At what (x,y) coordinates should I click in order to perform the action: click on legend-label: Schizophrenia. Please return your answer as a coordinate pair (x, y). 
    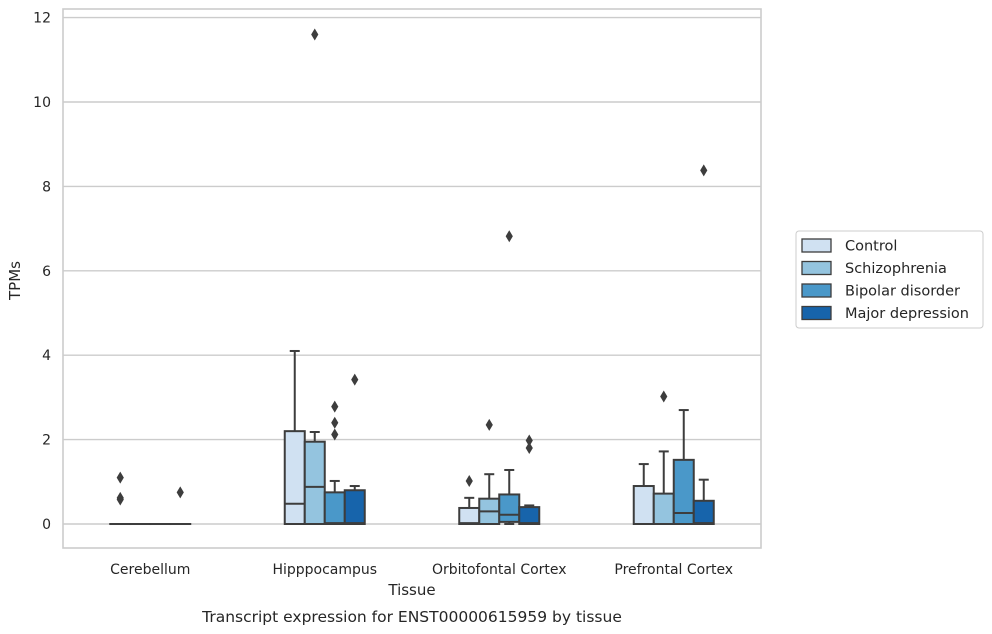
    Looking at the image, I should click on (896, 269).